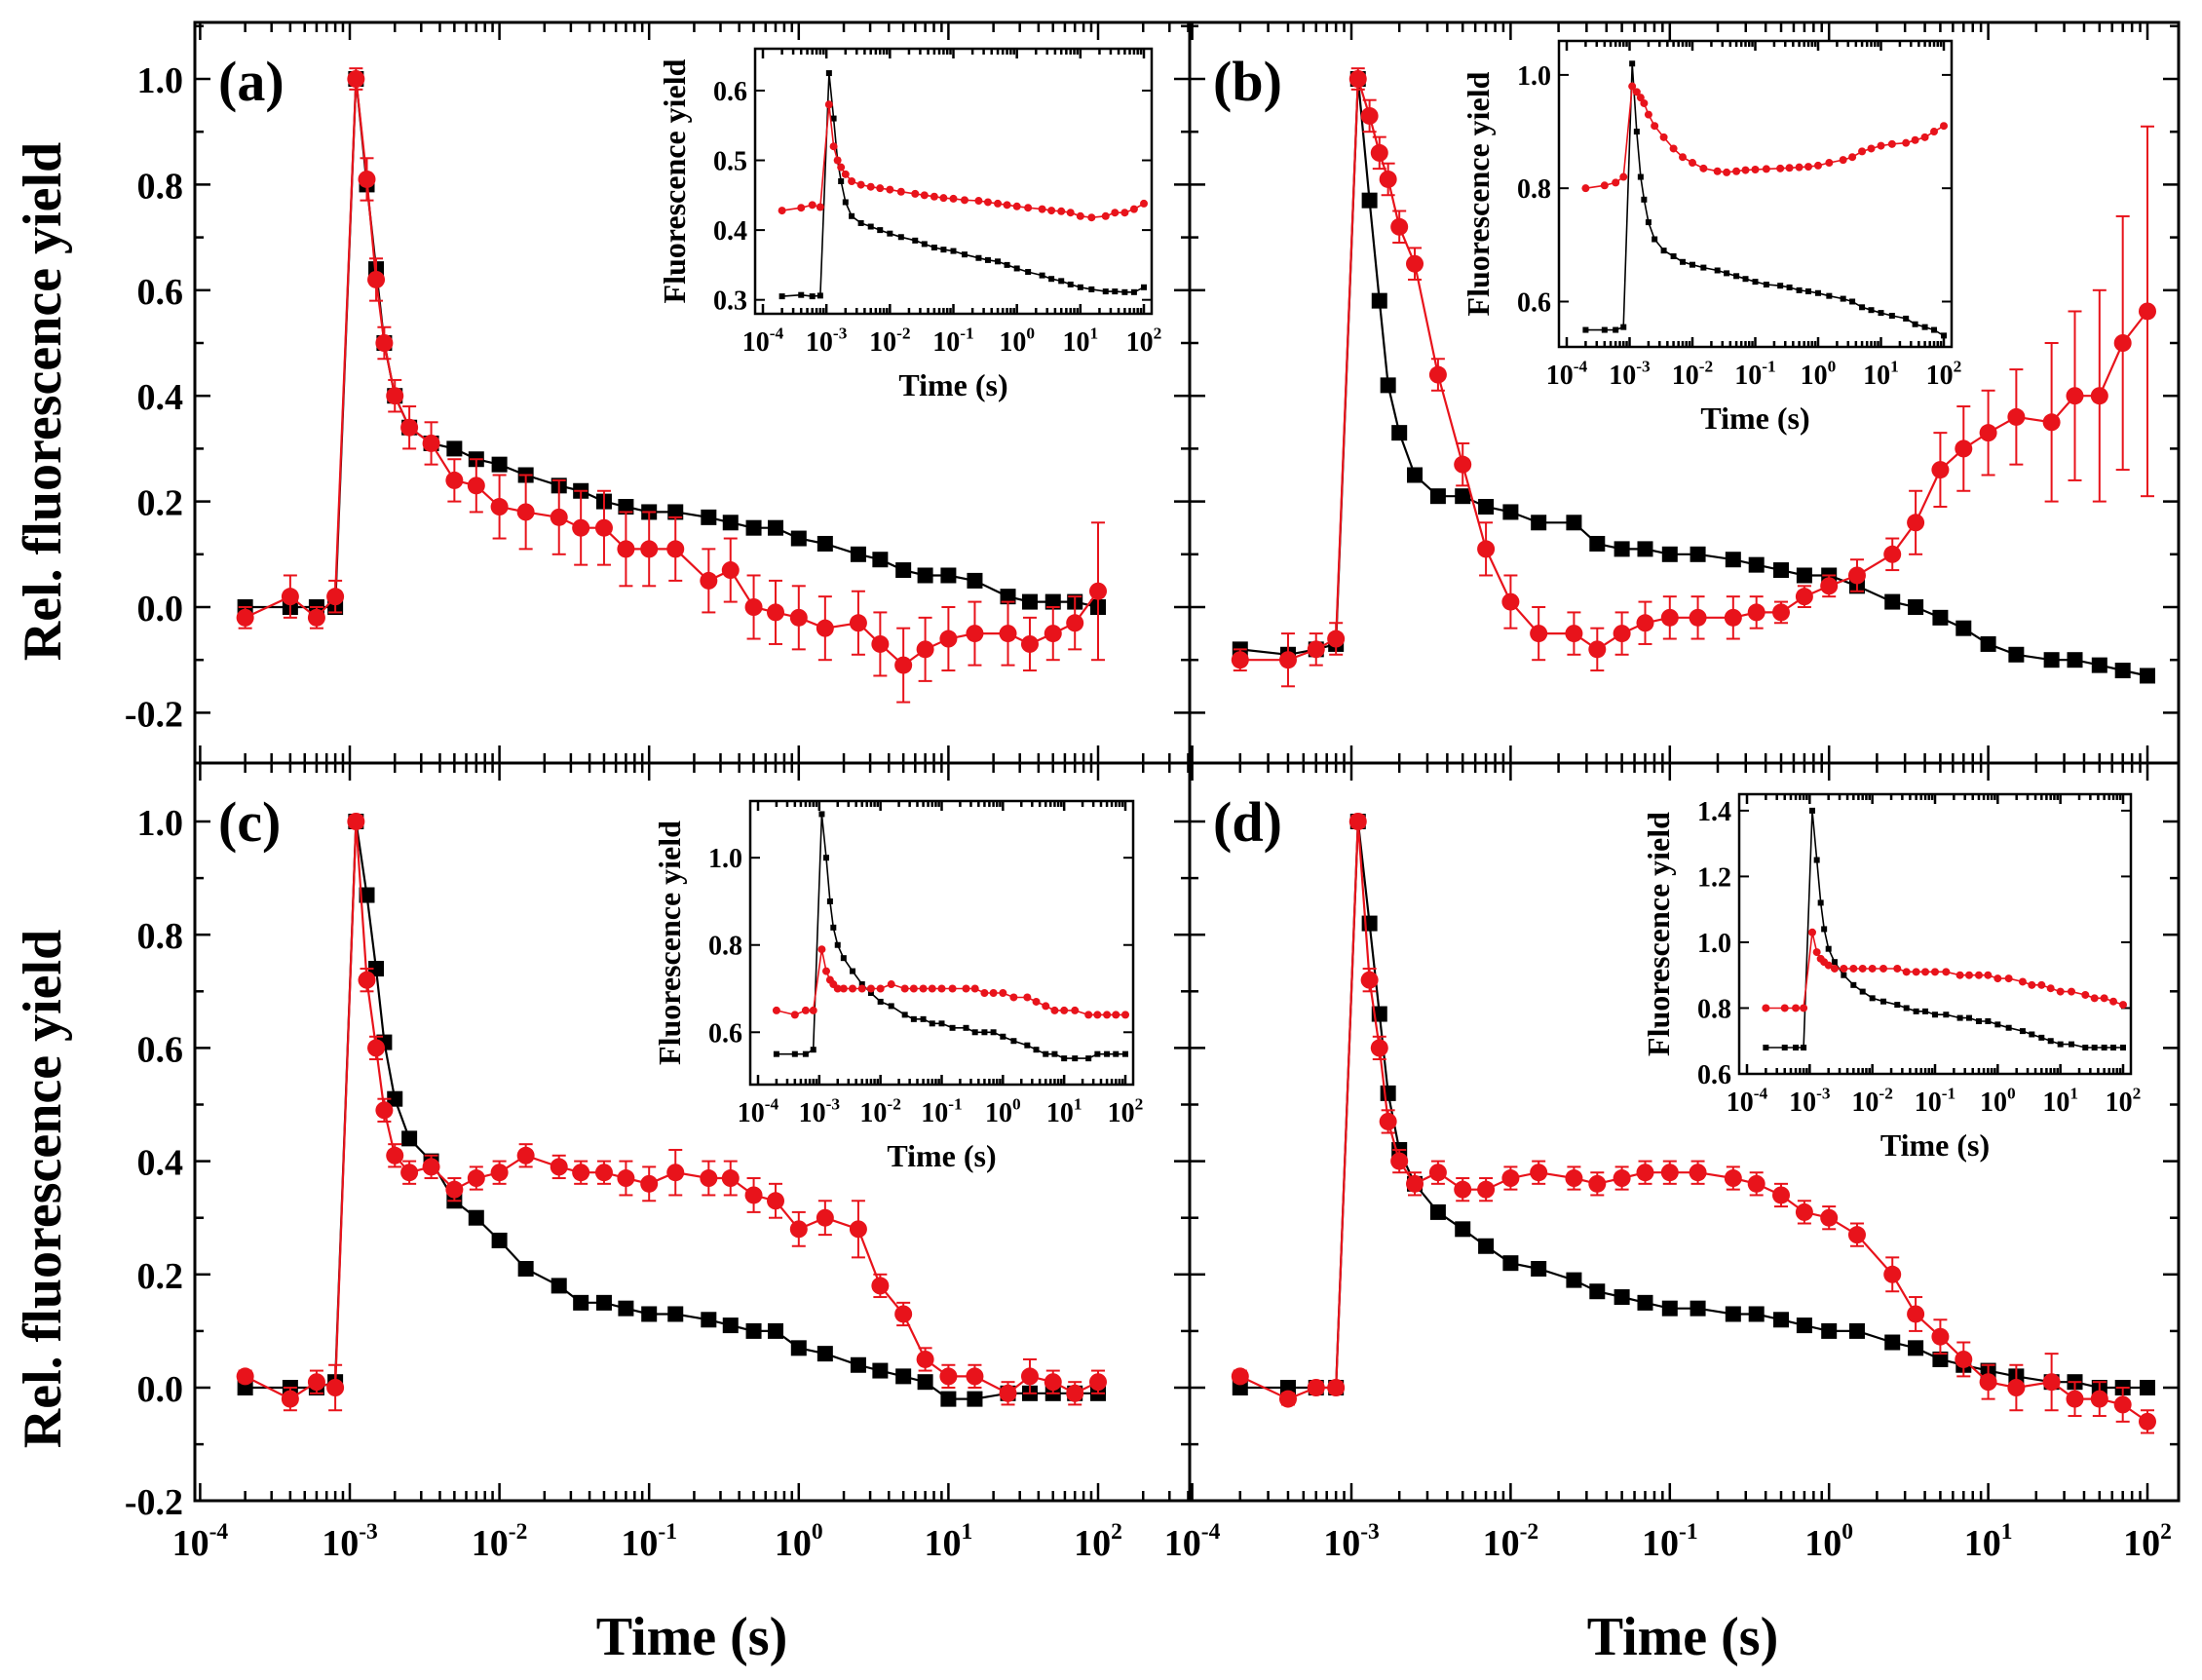  I want to click on inset-y-tick-label: 0.6, so click(725, 1033).